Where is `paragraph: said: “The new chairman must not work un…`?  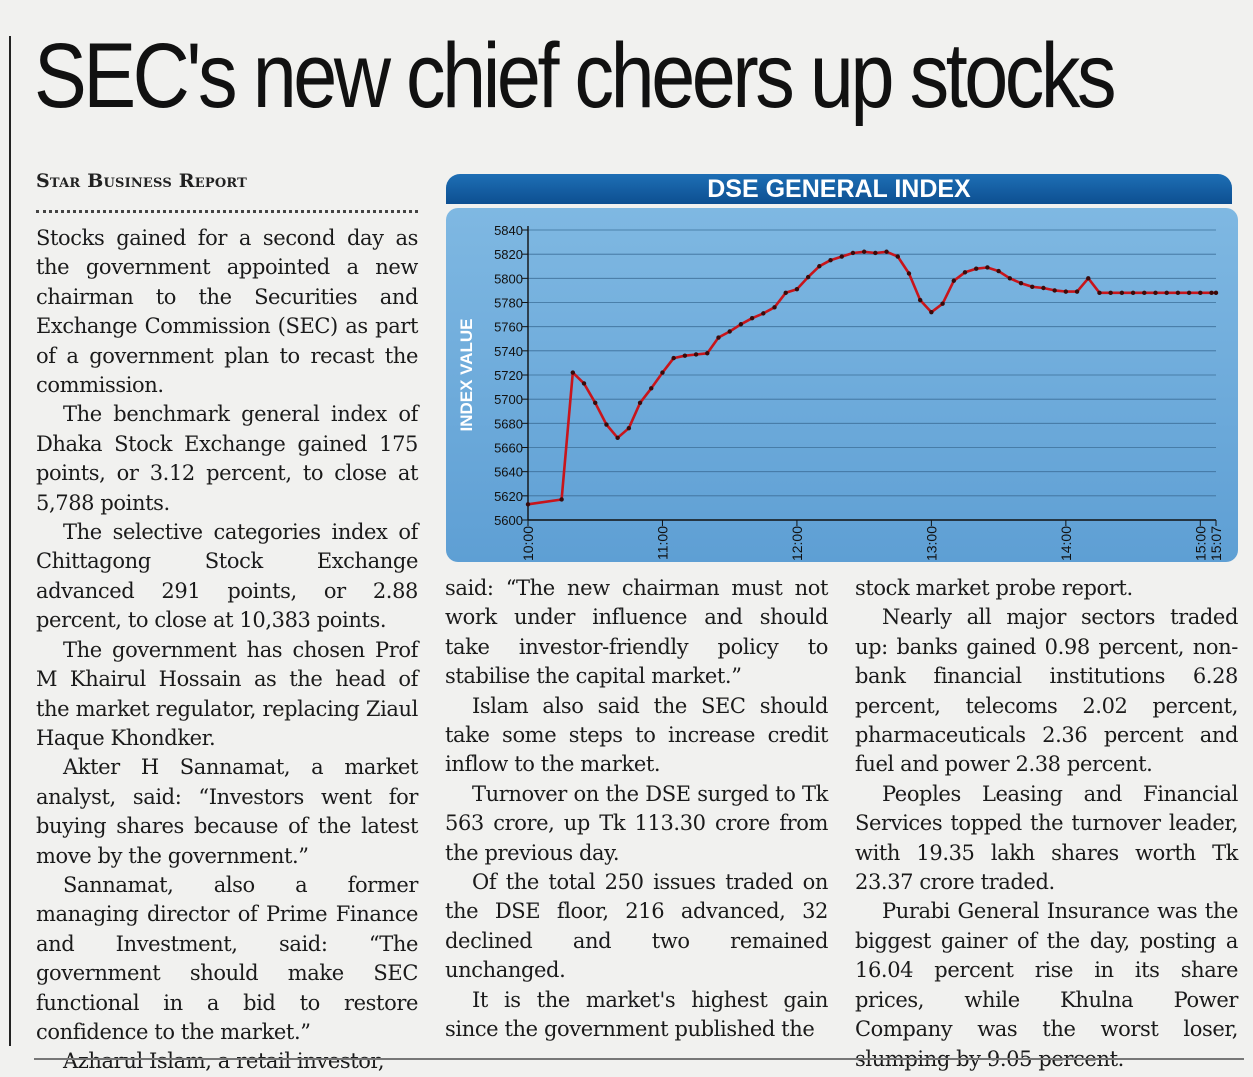
paragraph: said: “The new chairman must not work un… is located at coordinates (636, 632).